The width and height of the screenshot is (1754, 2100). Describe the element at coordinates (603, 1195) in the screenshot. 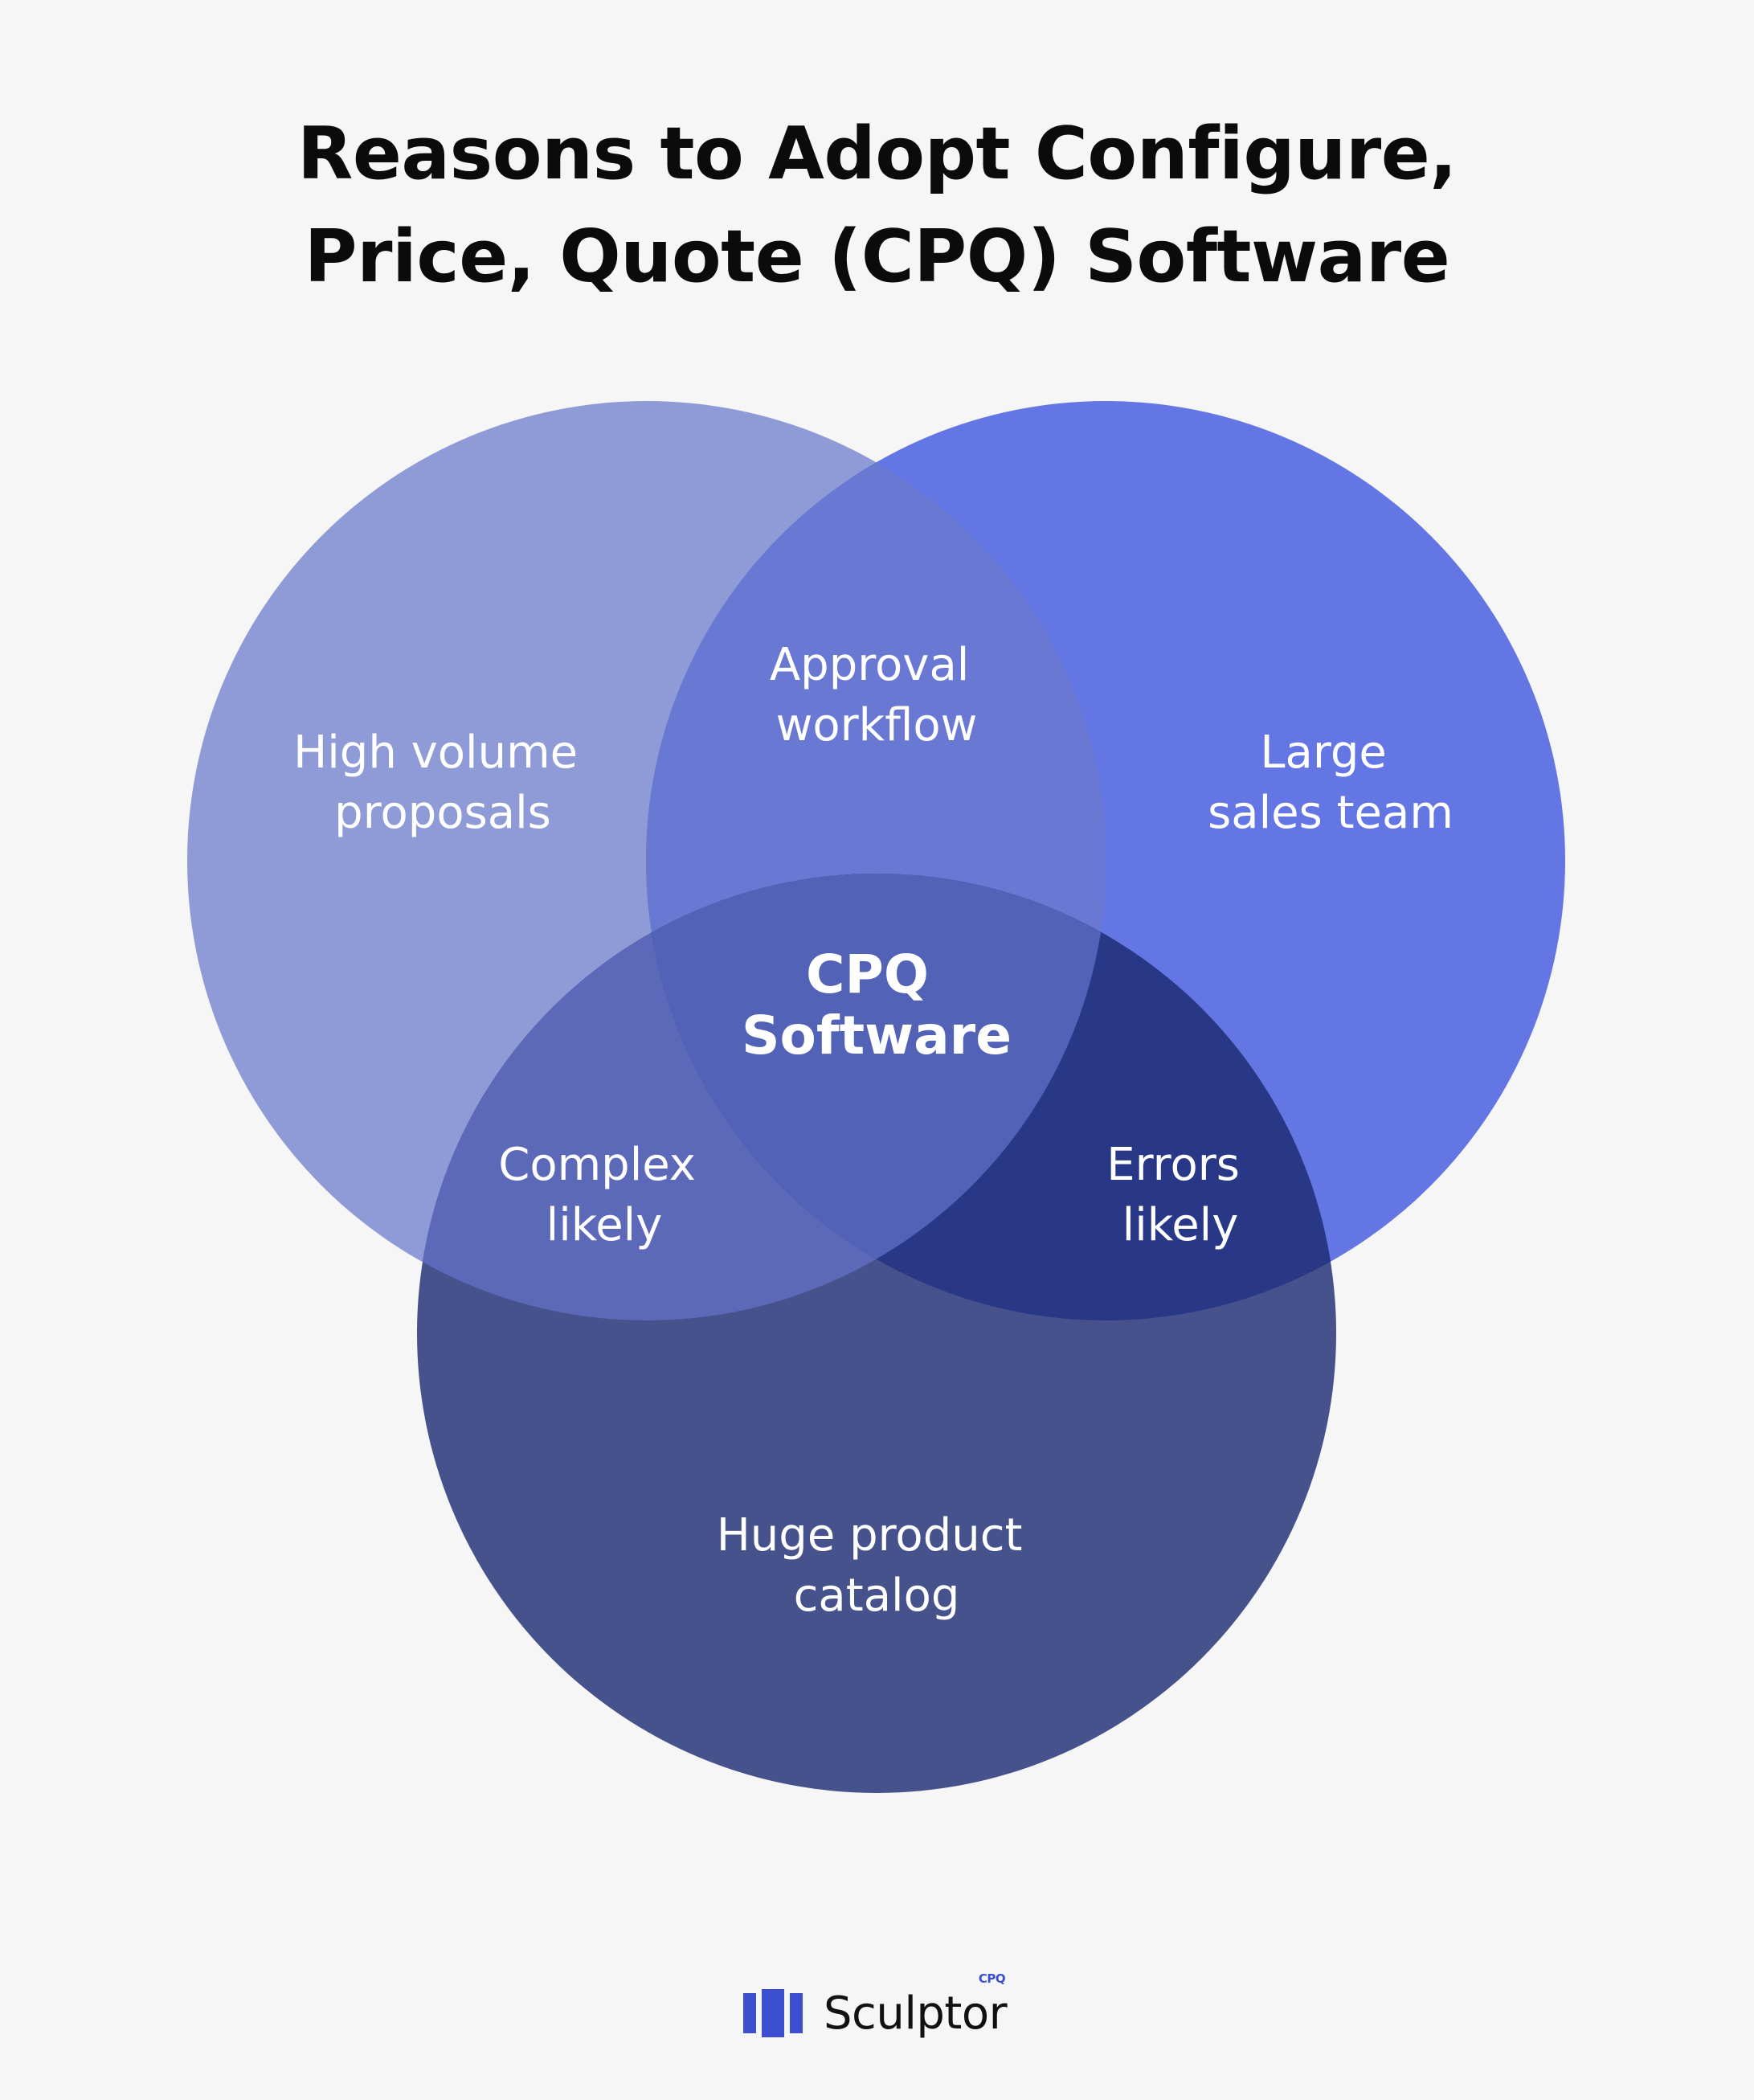

I see `label-complex-likely: Complex likely` at that location.